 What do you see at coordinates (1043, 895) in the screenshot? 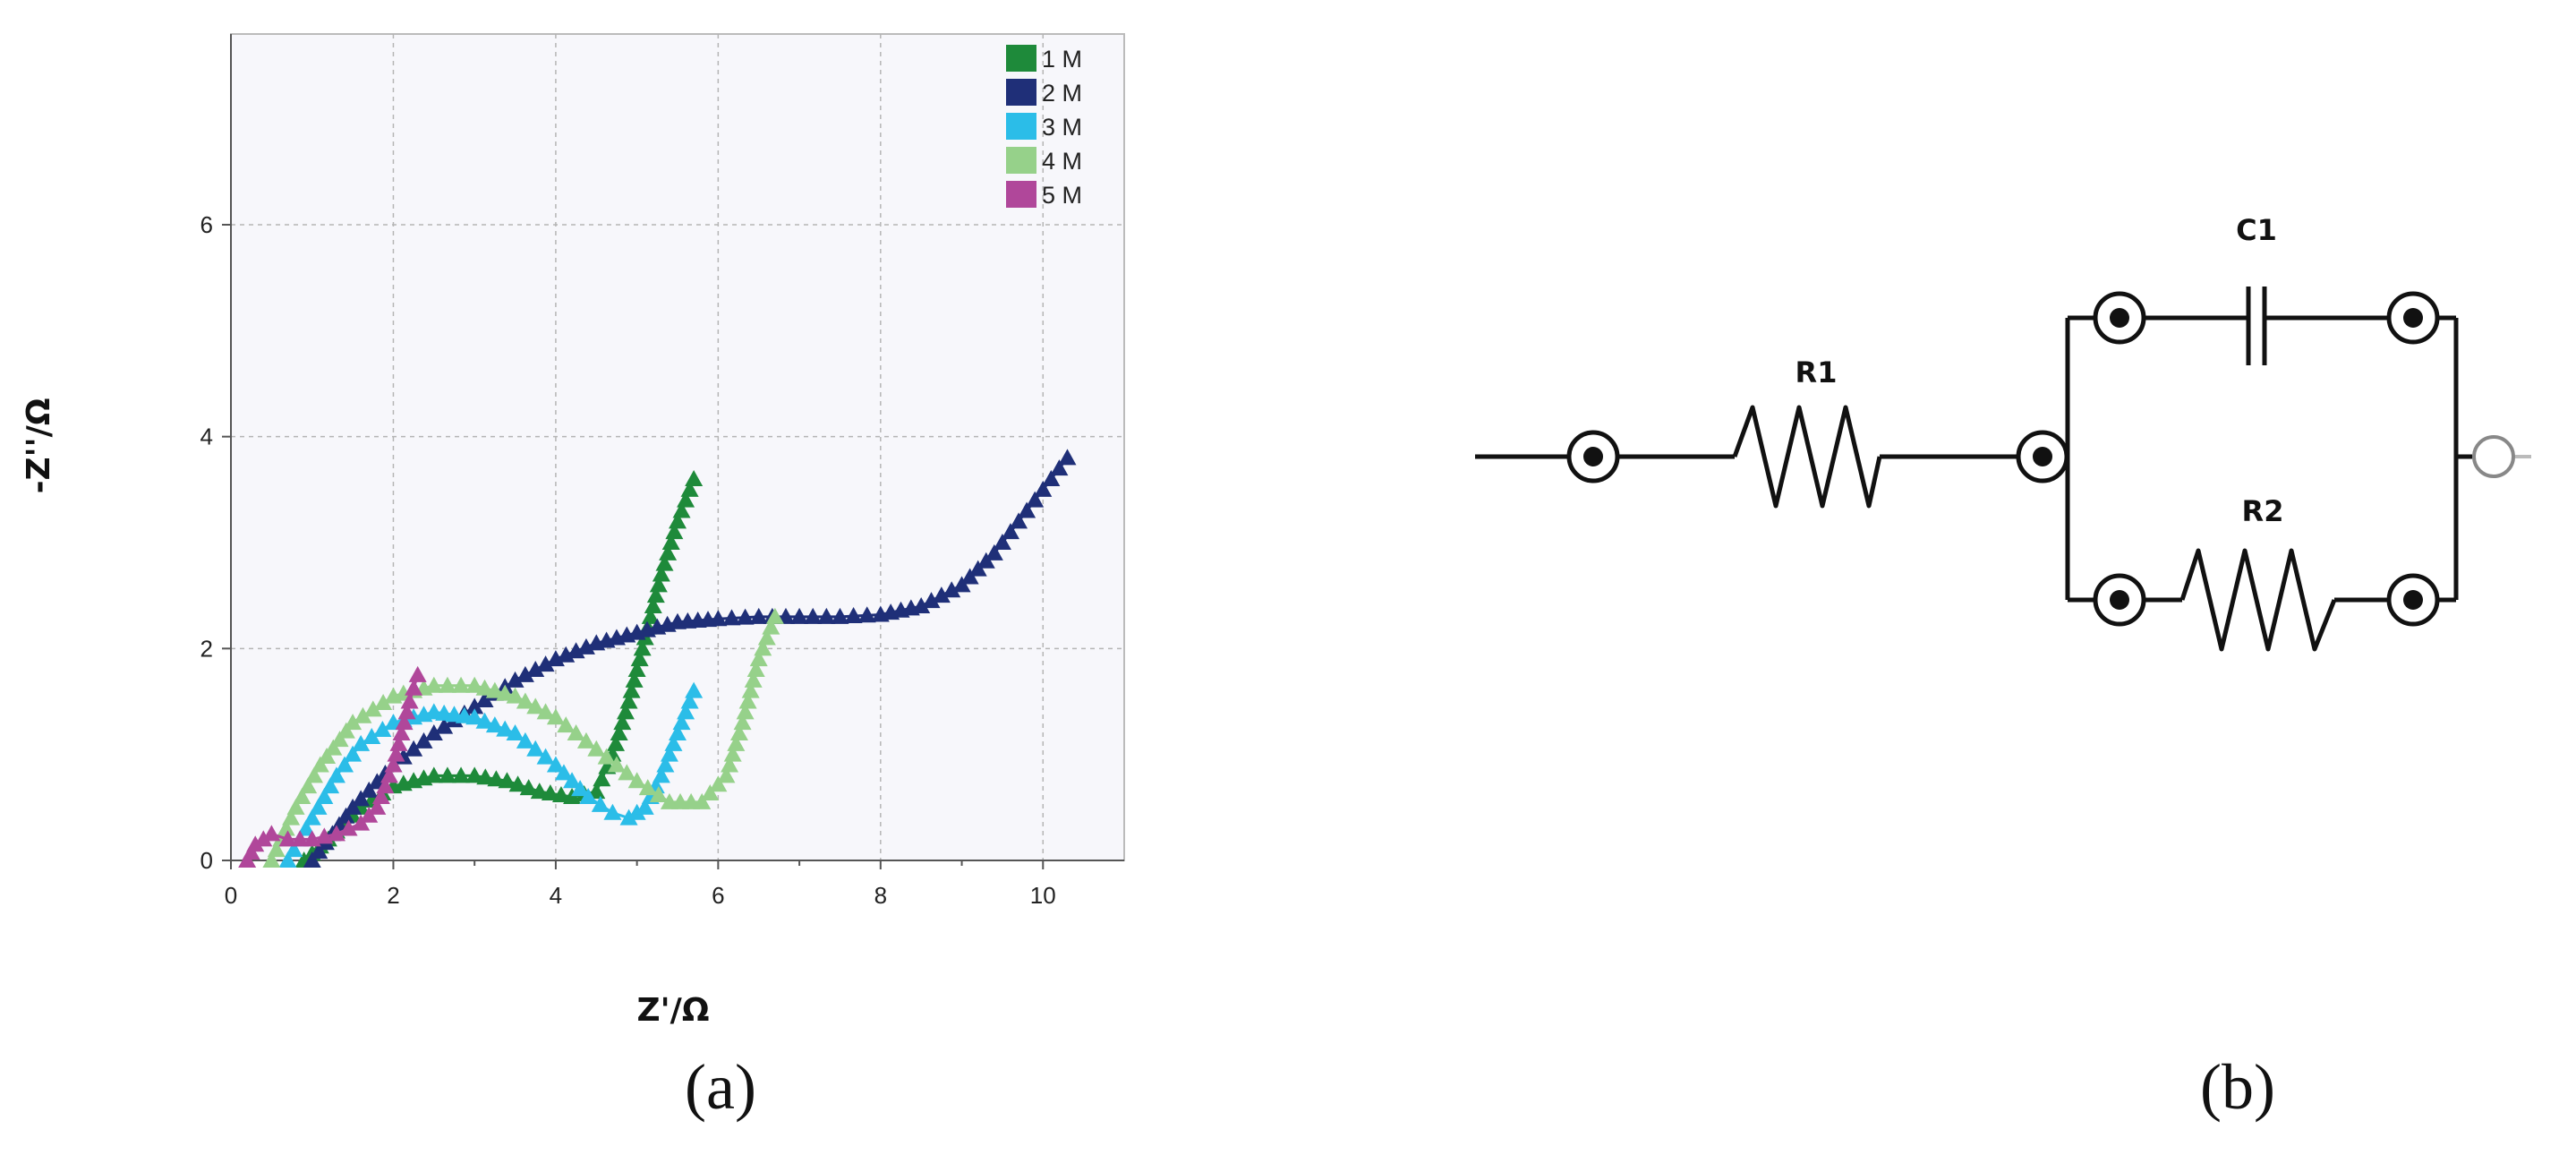
I see `x-tick-label: 10` at bounding box center [1043, 895].